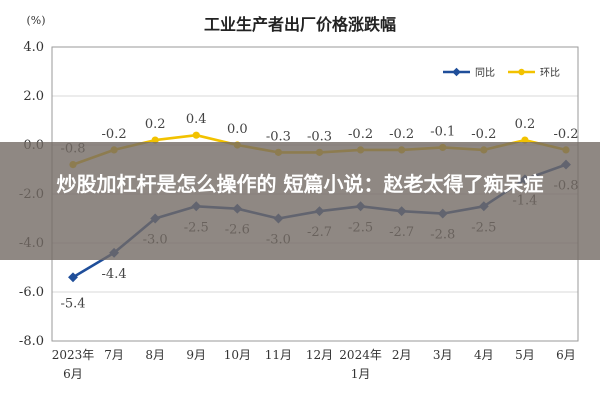 The height and width of the screenshot is (404, 600). I want to click on y-axis-unit: (%), so click(35, 20).